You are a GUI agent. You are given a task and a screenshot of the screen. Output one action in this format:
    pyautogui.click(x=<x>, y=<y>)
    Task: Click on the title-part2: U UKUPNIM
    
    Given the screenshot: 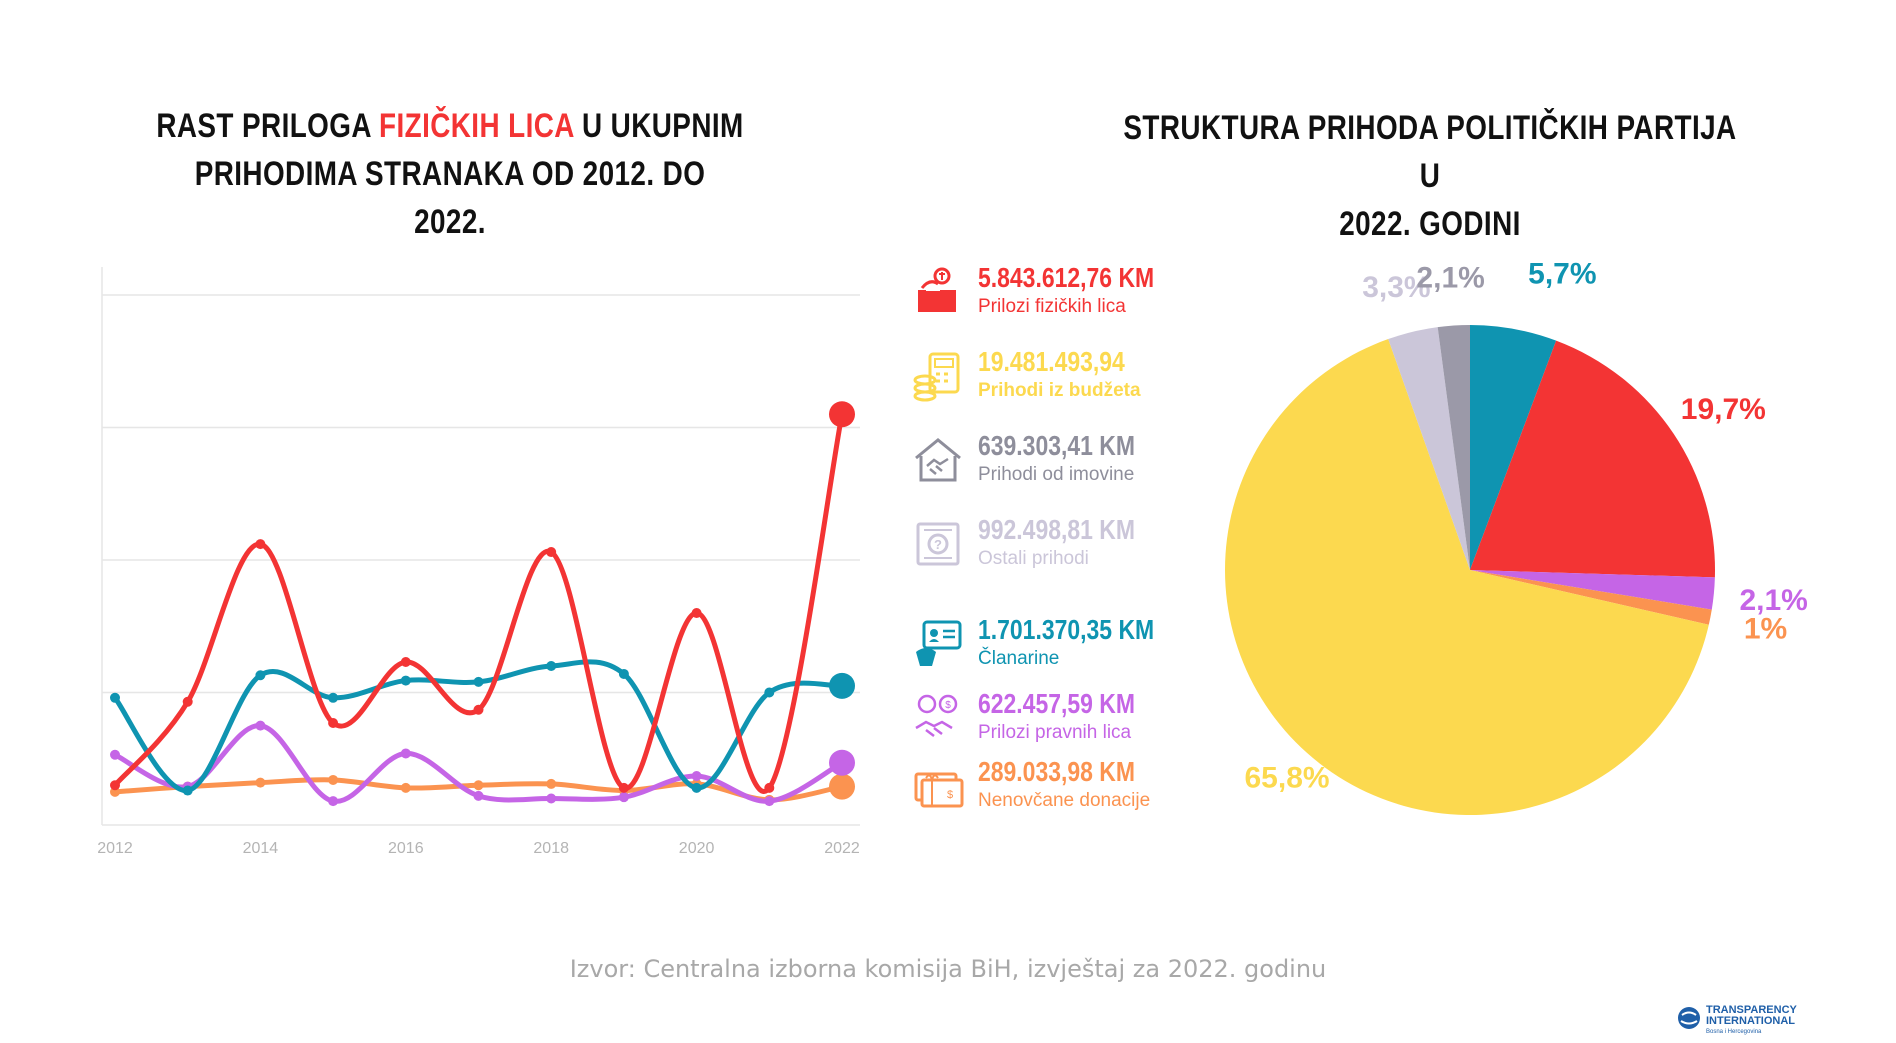 What is the action you would take?
    pyautogui.click(x=658, y=126)
    